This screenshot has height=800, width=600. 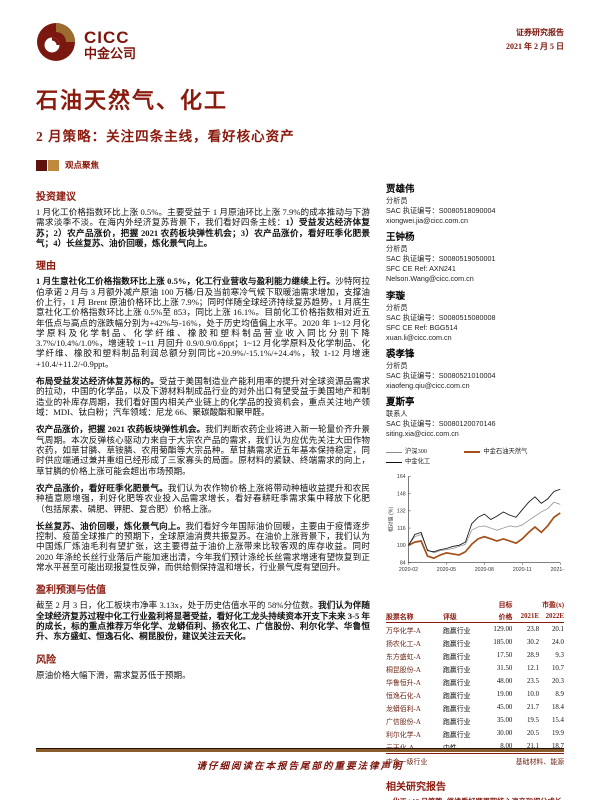 What do you see at coordinates (53, 165) in the screenshot?
I see `tag-square-gold` at bounding box center [53, 165].